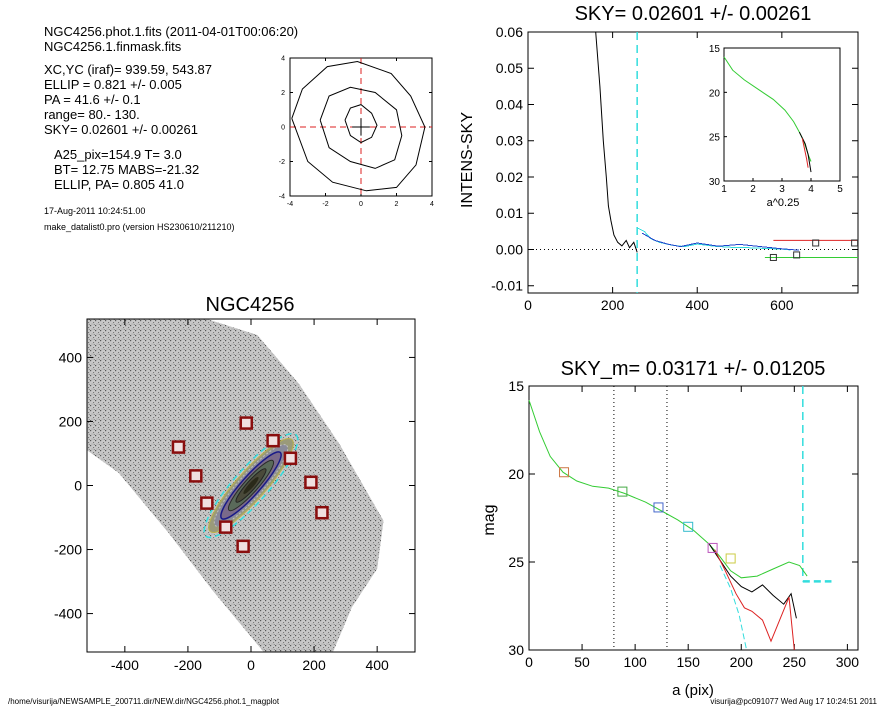 This screenshot has width=885, height=708. I want to click on y-tick-label: 30, so click(516, 650).